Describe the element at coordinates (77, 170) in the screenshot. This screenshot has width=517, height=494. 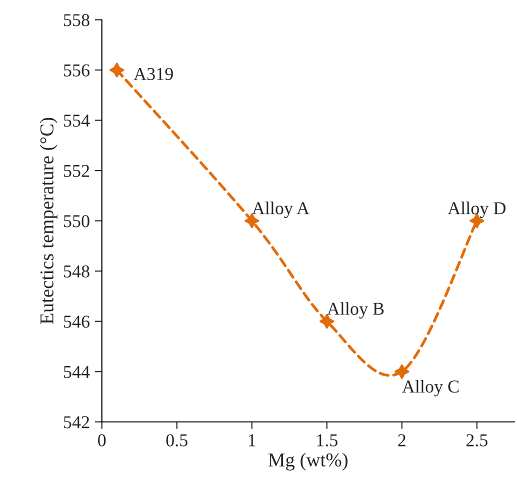
I see `y-tick-label: 552` at that location.